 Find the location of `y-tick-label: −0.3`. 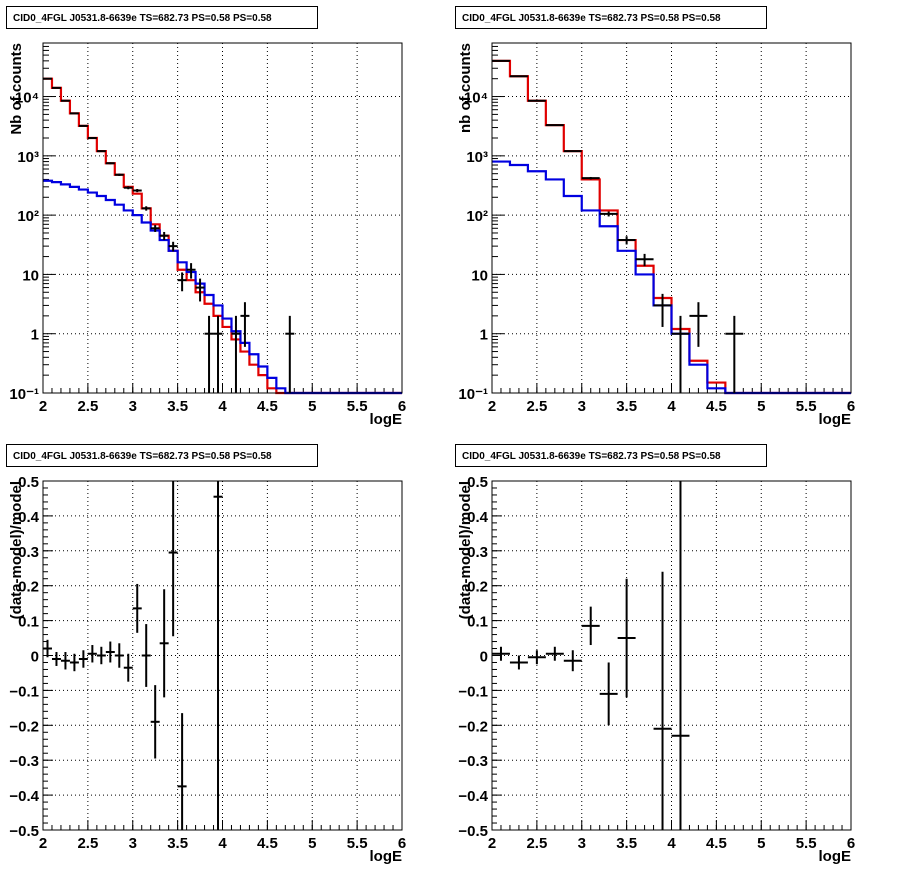

y-tick-label: −0.3 is located at coordinates (24, 761).